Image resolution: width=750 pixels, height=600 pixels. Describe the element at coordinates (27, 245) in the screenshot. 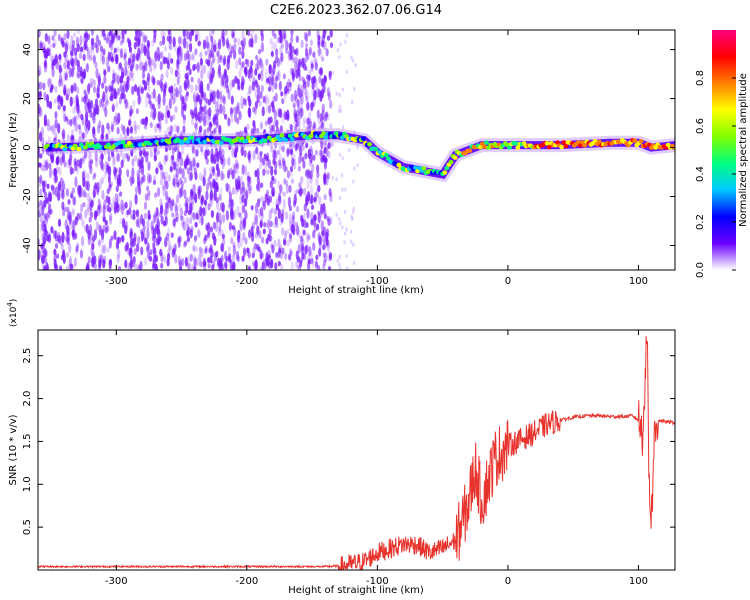

I see `spectrogram-y-tick-label: -40` at that location.